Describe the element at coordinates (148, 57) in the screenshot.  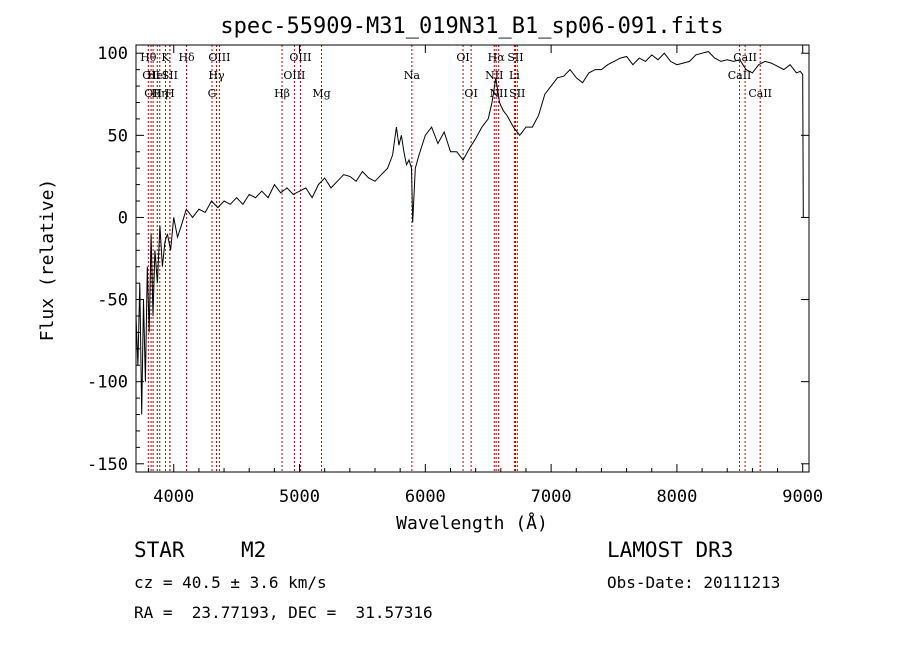
I see `spectral-line-label: Hθ` at that location.